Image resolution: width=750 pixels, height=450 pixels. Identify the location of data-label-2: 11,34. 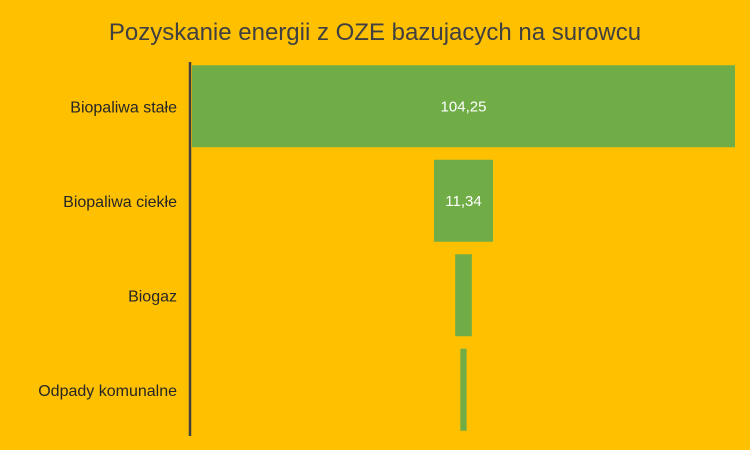
(463, 201).